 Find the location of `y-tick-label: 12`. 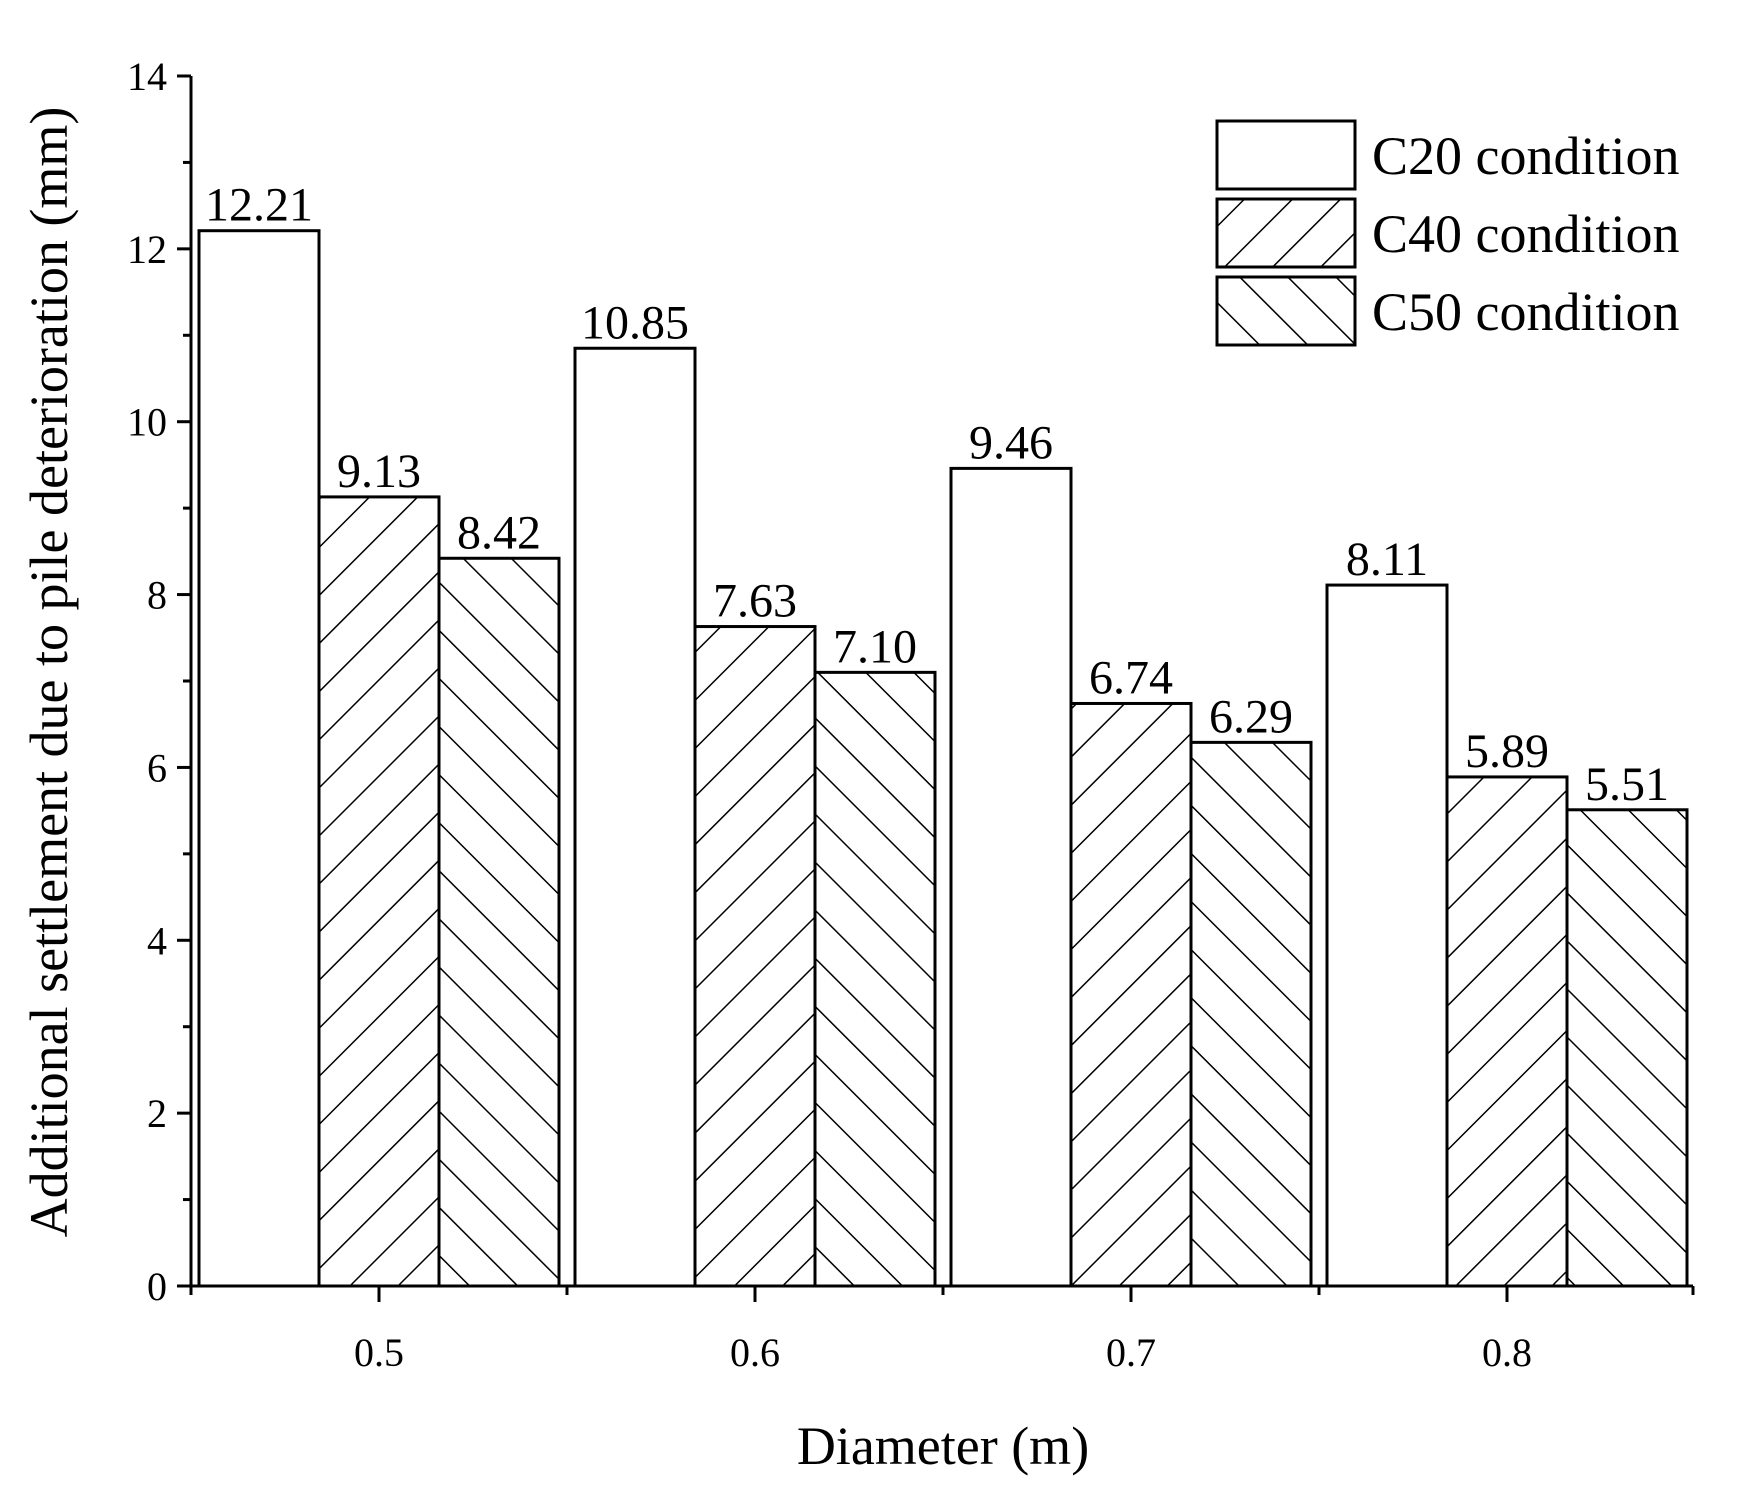

y-tick-label: 12 is located at coordinates (147, 249).